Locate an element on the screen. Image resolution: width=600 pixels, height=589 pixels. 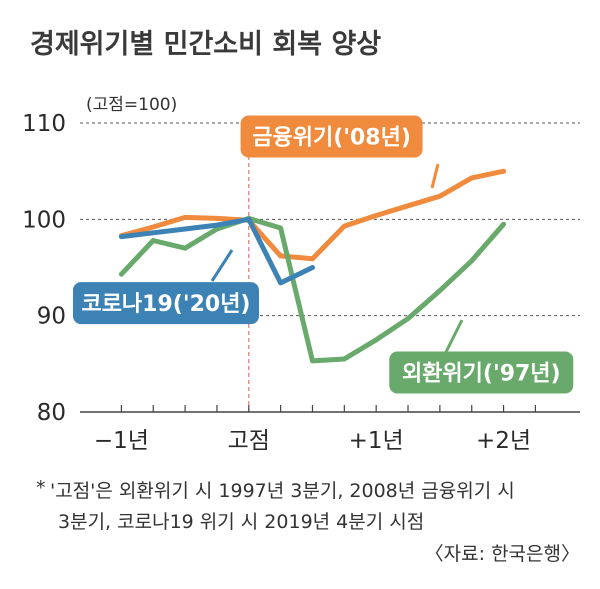
series-label-2: 코로나19('20년) is located at coordinates (165, 304).